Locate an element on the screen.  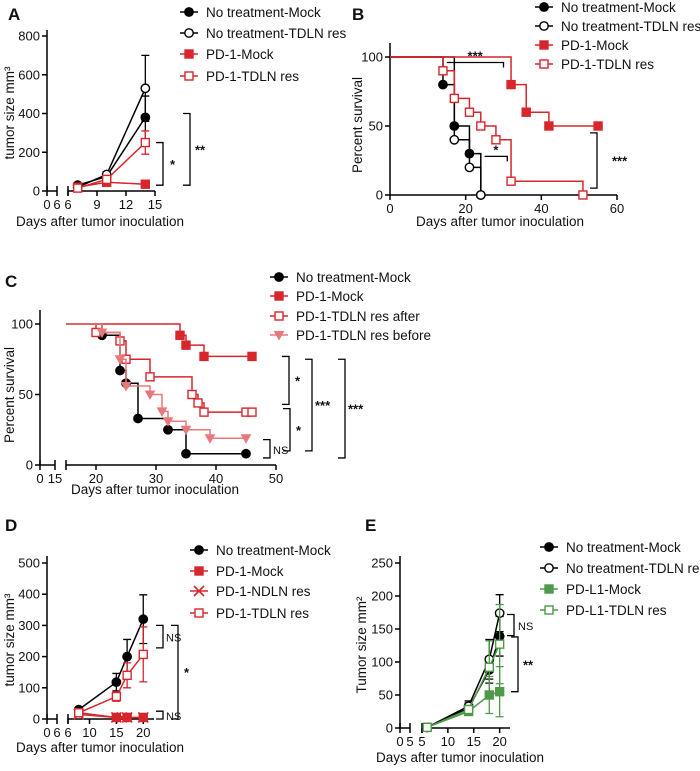
y-axis-label: tumor size mm³ is located at coordinates (9, 640).